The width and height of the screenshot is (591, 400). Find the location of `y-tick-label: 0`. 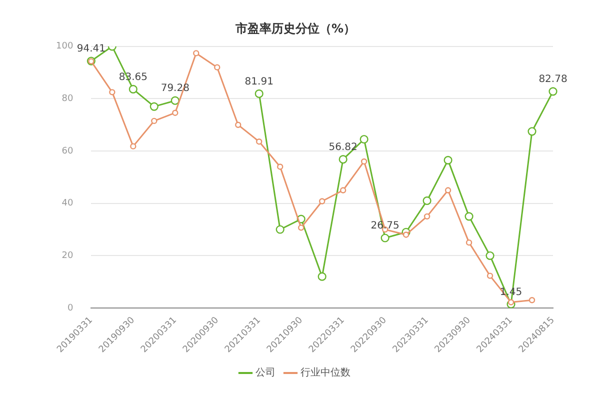

y-tick-label: 0 is located at coordinates (70, 308).